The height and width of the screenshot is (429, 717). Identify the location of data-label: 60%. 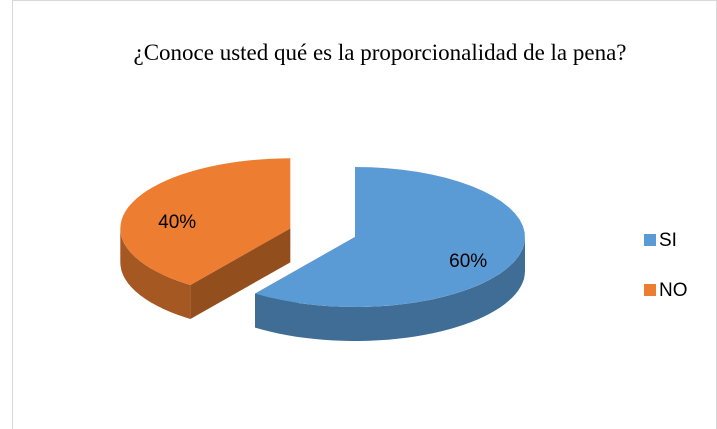
(468, 261).